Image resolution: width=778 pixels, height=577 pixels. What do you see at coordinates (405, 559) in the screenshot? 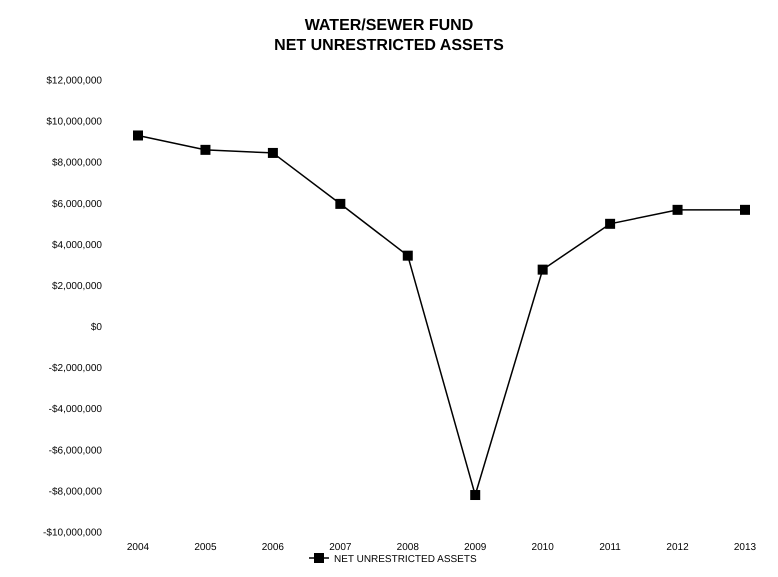
I see `legend-label: NET UNRESTRICTED ASSETS` at bounding box center [405, 559].